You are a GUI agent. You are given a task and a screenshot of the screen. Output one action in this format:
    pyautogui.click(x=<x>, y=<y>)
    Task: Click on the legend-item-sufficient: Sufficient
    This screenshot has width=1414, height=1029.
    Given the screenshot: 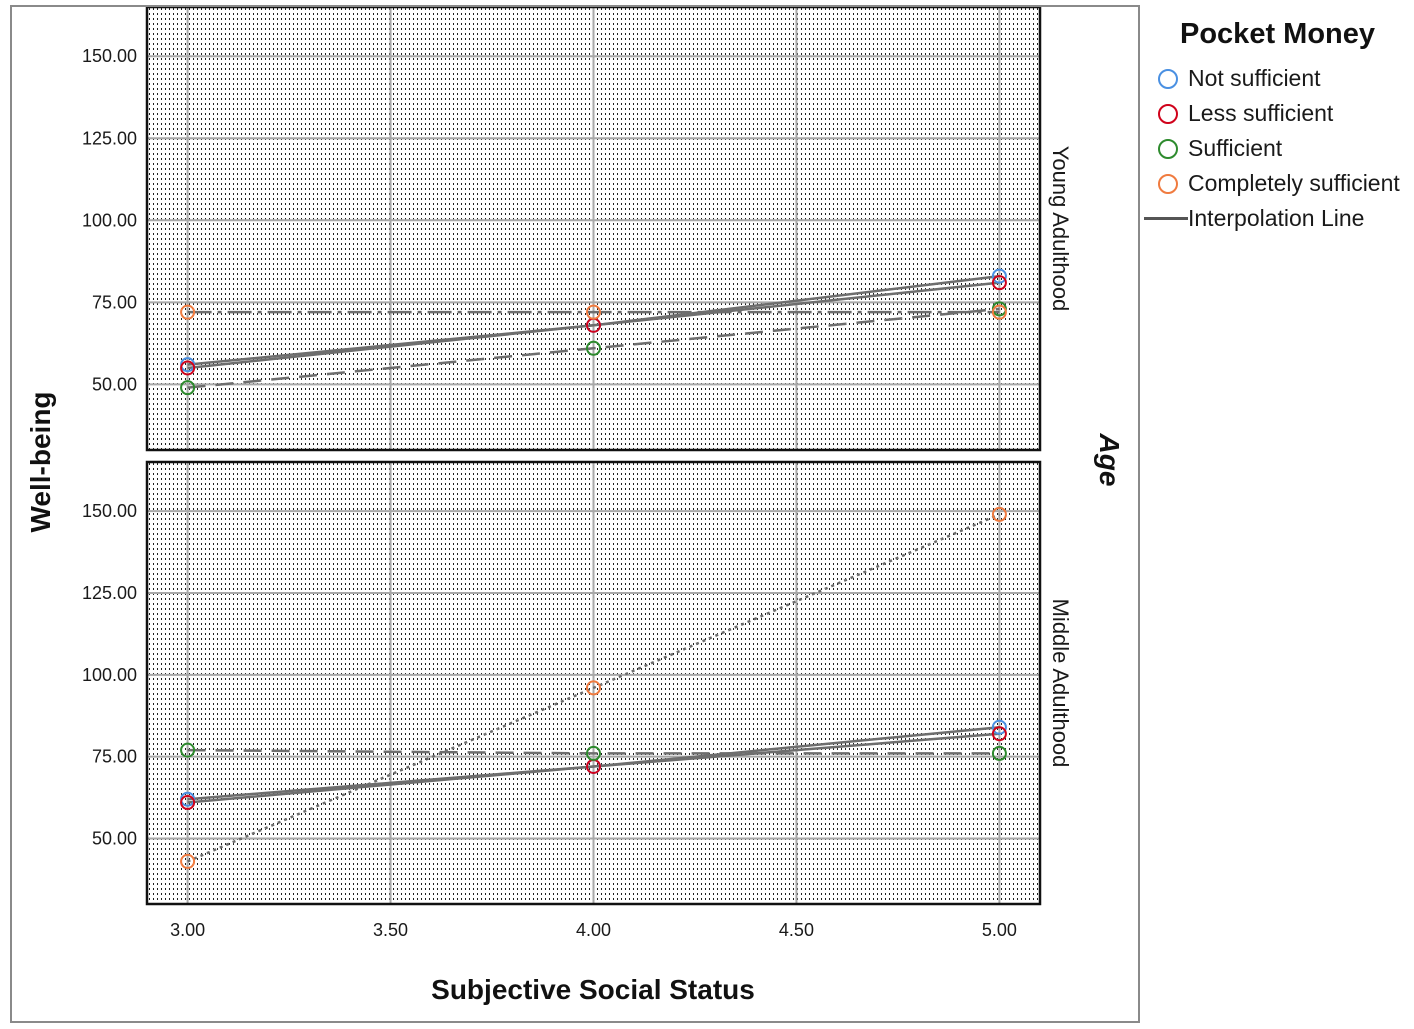 What is the action you would take?
    pyautogui.click(x=1281, y=148)
    